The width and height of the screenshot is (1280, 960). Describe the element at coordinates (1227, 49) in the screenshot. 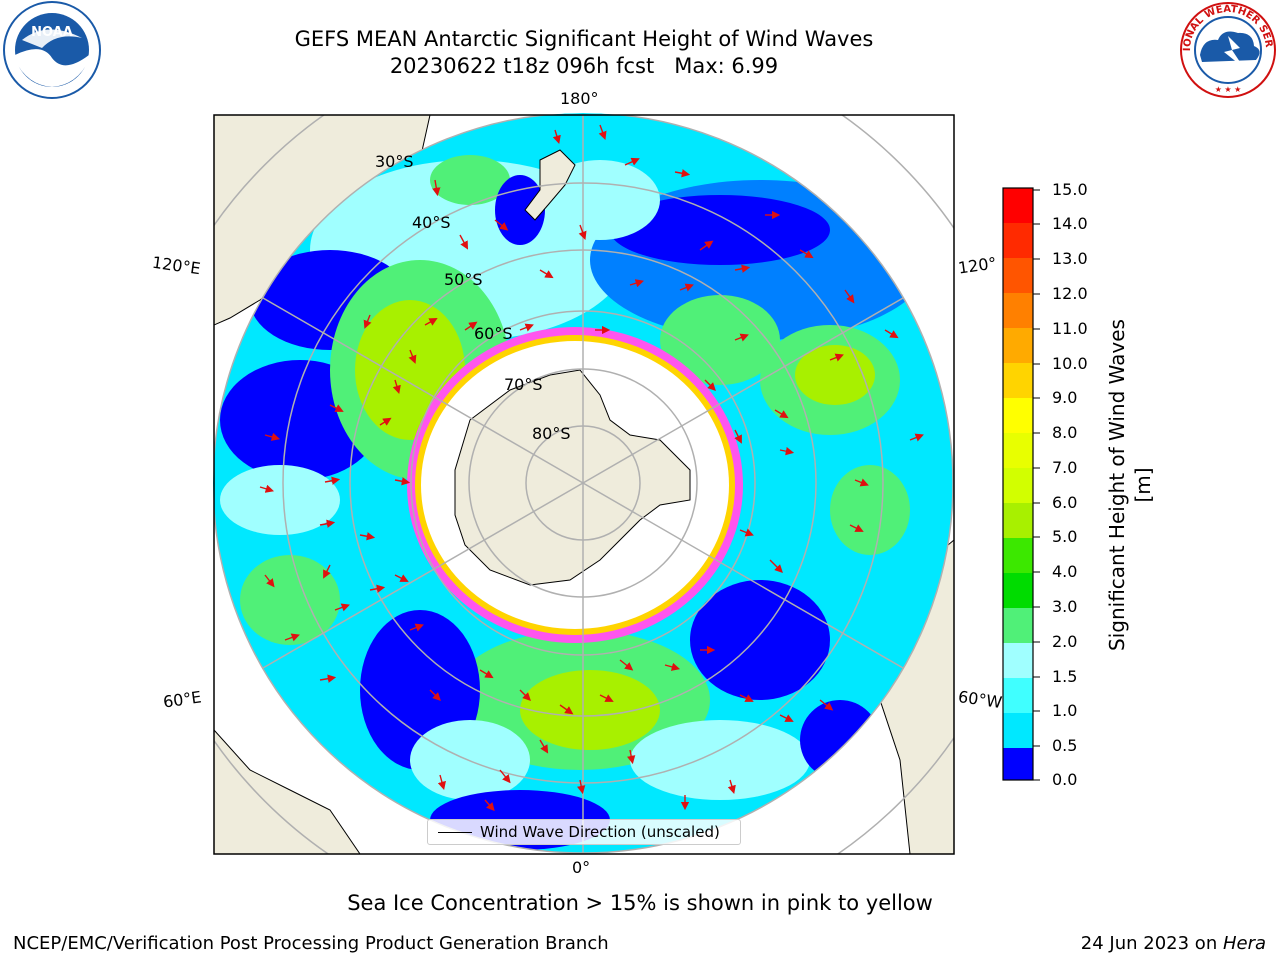

I see `nws-logo: NATIONAL WEATHER SERVICE ★ ★ ★` at that location.